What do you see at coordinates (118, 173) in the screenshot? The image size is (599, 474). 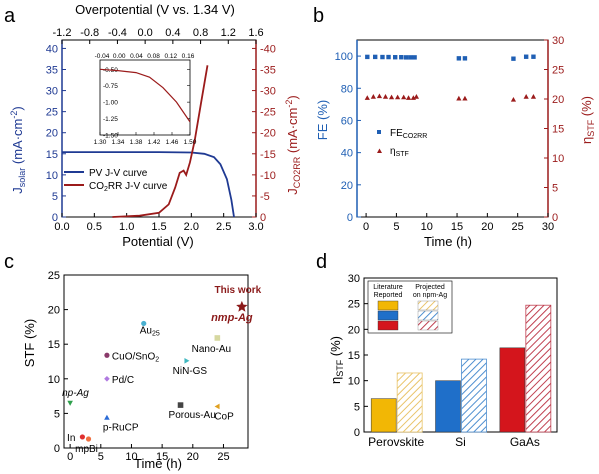 I see `legend-pv-label: PV J-V curve` at bounding box center [118, 173].